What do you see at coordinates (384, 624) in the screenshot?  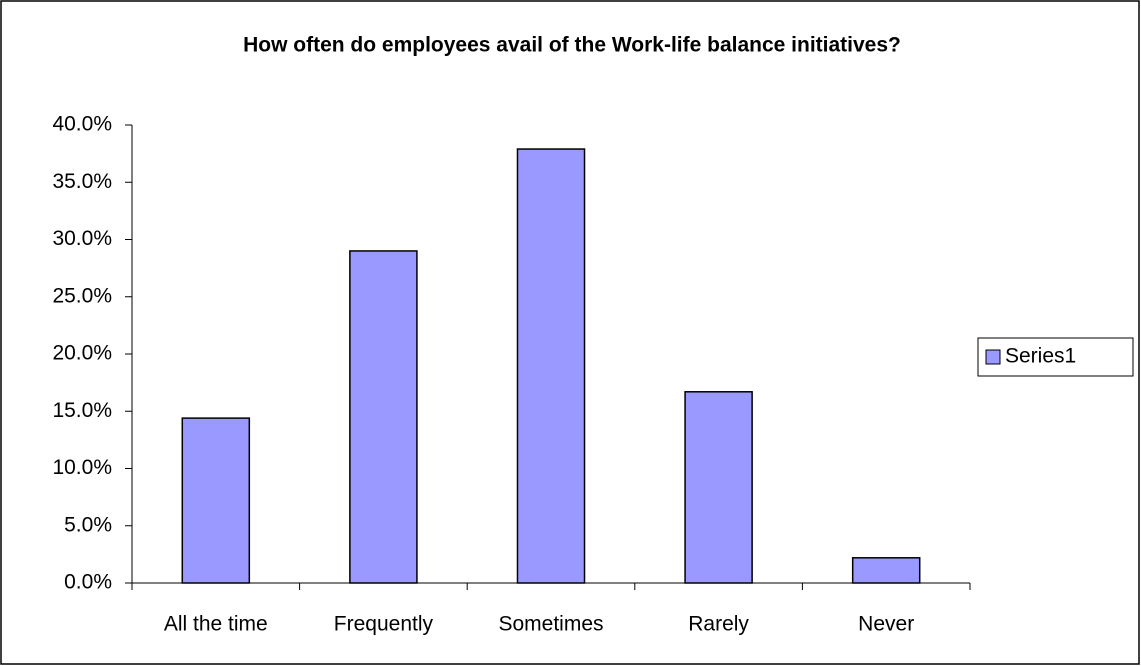 I see `x-tick-label: Frequently` at bounding box center [384, 624].